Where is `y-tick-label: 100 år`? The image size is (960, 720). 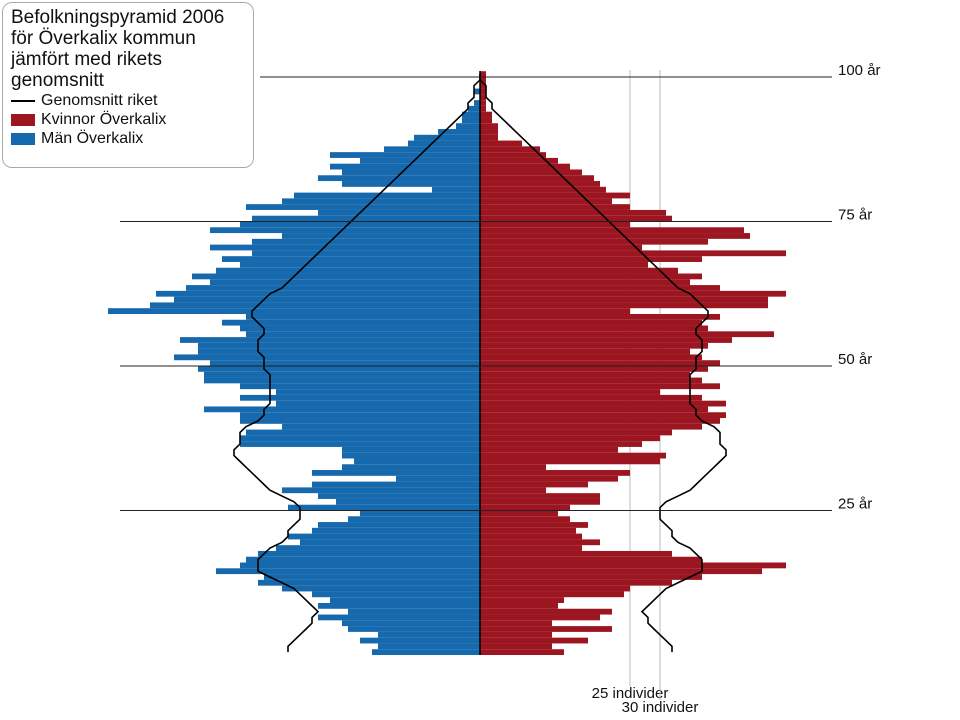 y-tick-label: 100 år is located at coordinates (859, 70).